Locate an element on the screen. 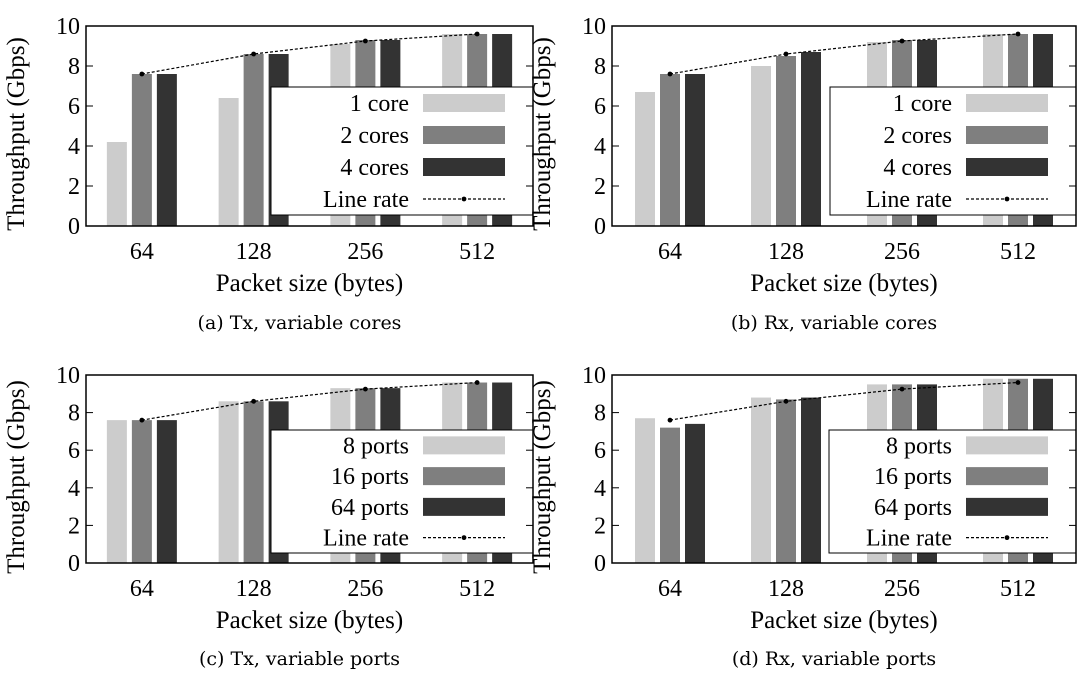  bar-d-s1-c0 is located at coordinates (670, 495).